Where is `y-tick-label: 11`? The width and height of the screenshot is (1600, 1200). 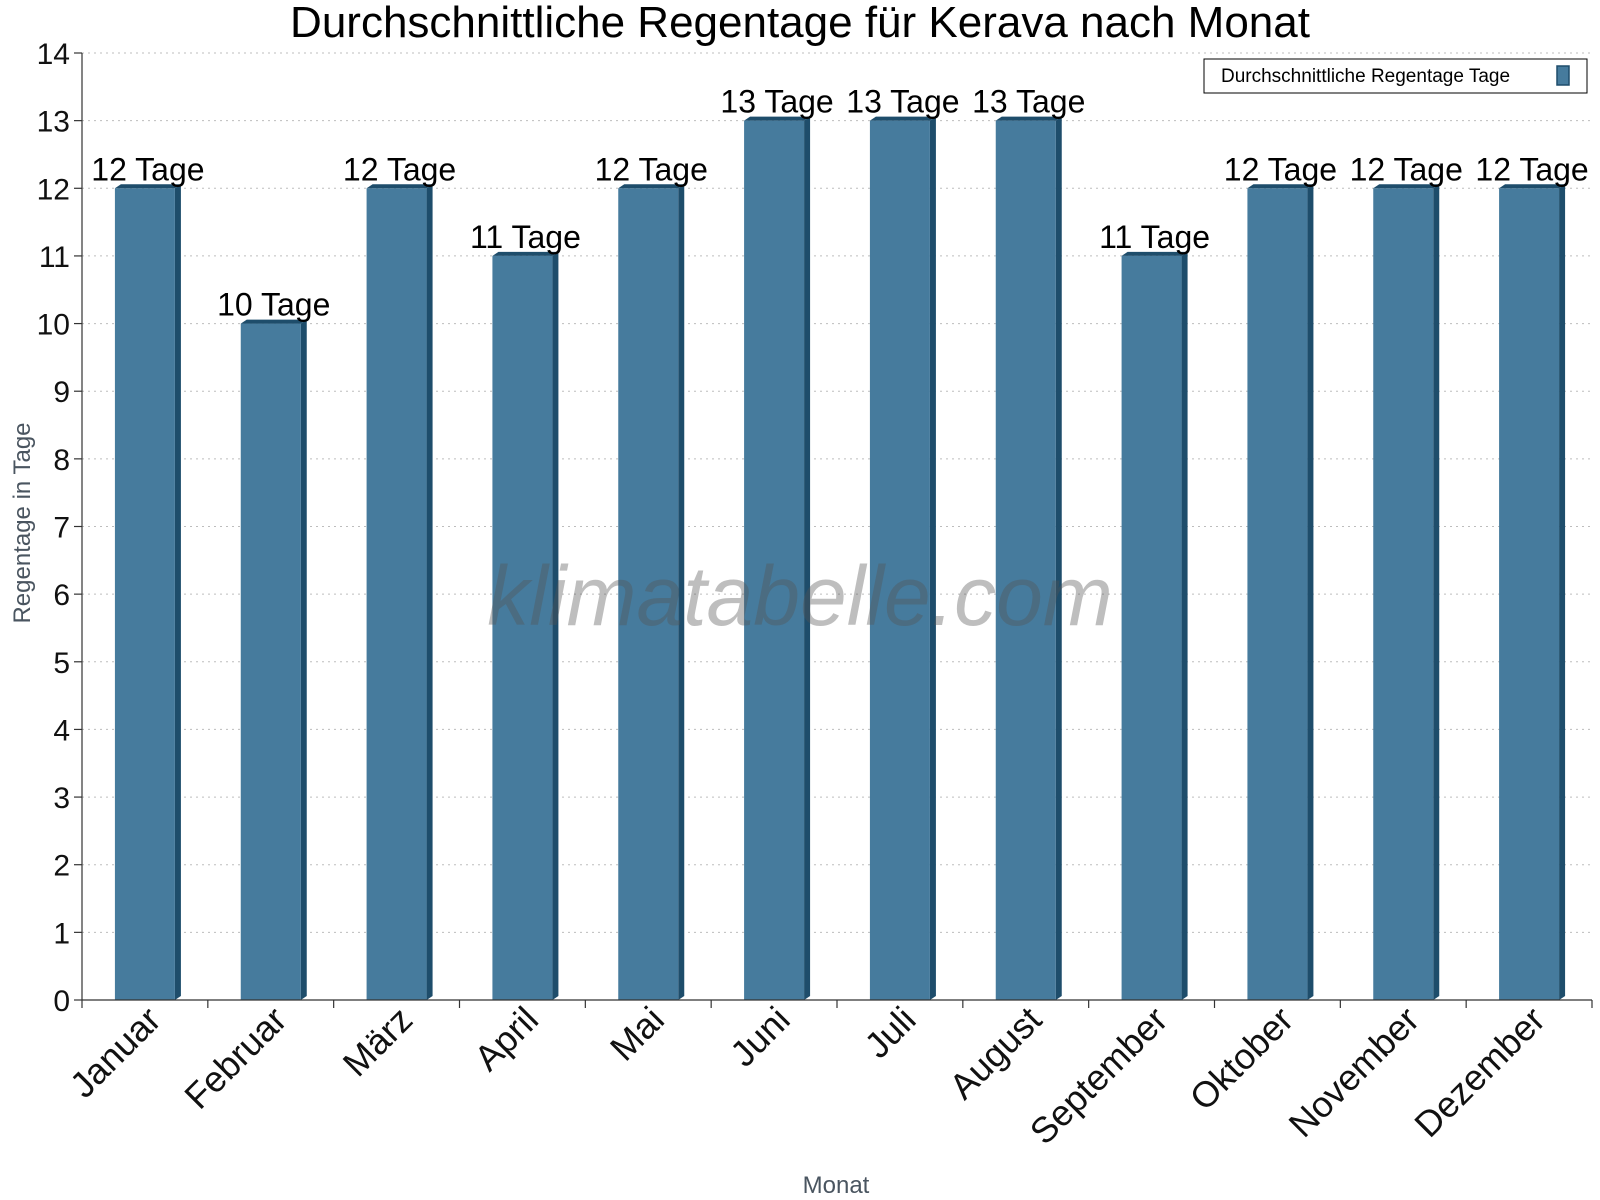 y-tick-label: 11 is located at coordinates (54, 257).